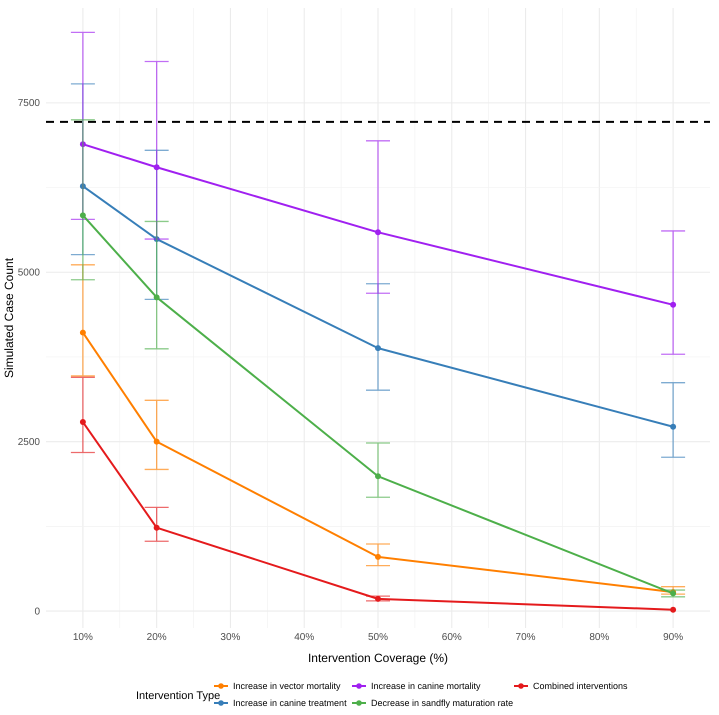  What do you see at coordinates (29, 442) in the screenshot?
I see `y-tick-label: 2500` at bounding box center [29, 442].